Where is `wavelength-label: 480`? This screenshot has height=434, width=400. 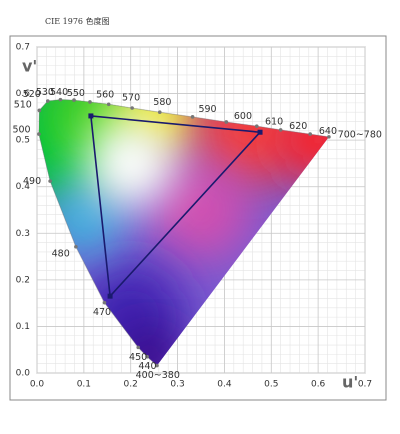
wavelength-label: 480 is located at coordinates (61, 254).